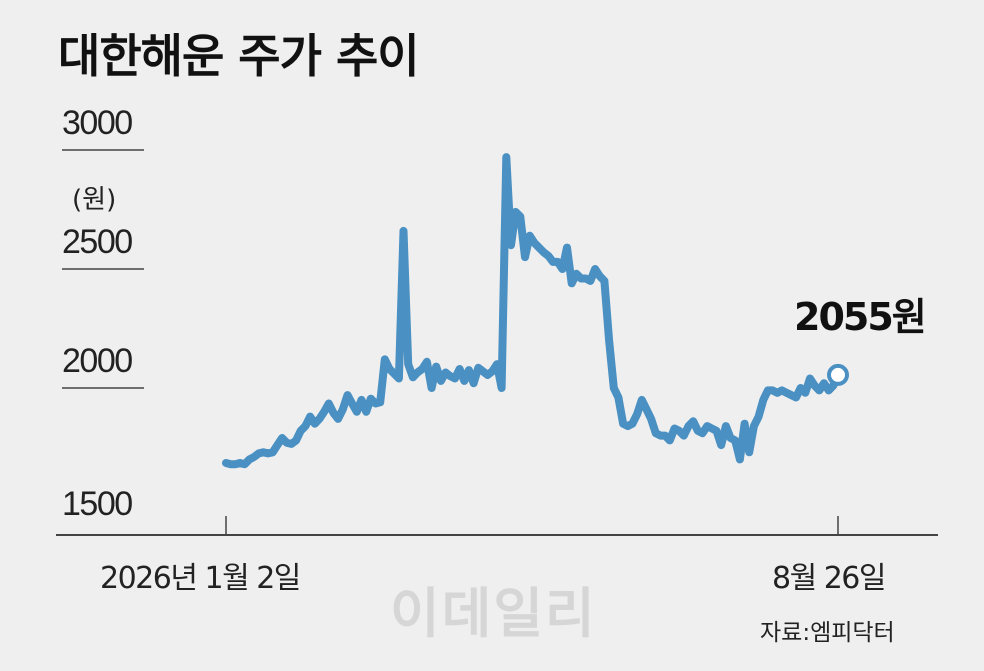  What do you see at coordinates (94, 200) in the screenshot?
I see `y-unit-label: (원)` at bounding box center [94, 200].